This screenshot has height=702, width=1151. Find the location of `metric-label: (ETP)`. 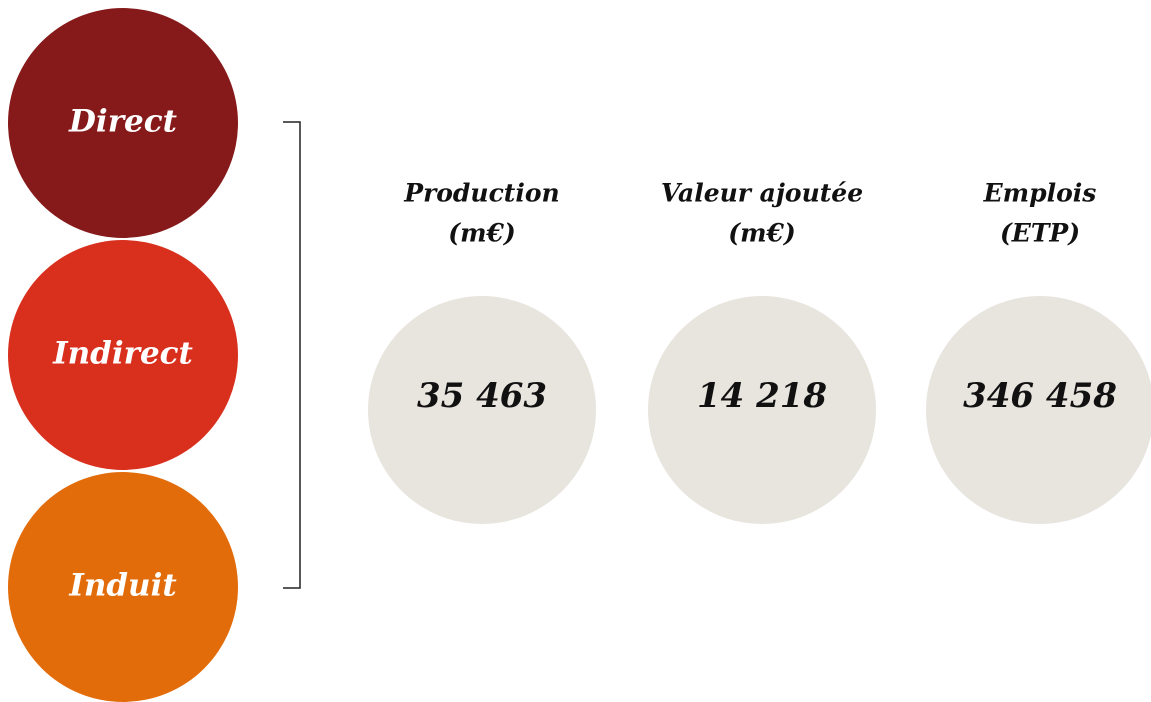

metric-label: (ETP) is located at coordinates (1040, 233).